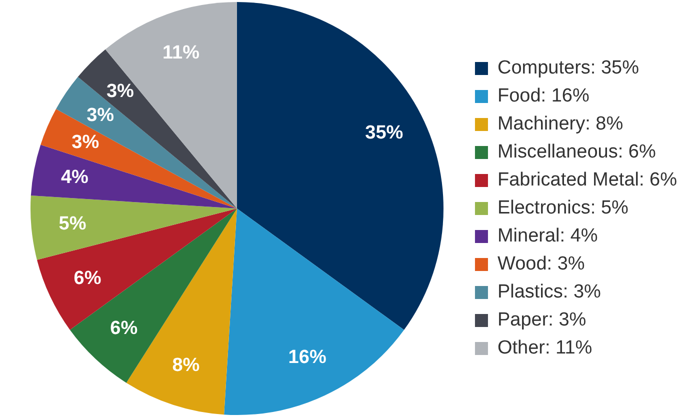  I want to click on legend-label: Computers: 35%, so click(568, 68).